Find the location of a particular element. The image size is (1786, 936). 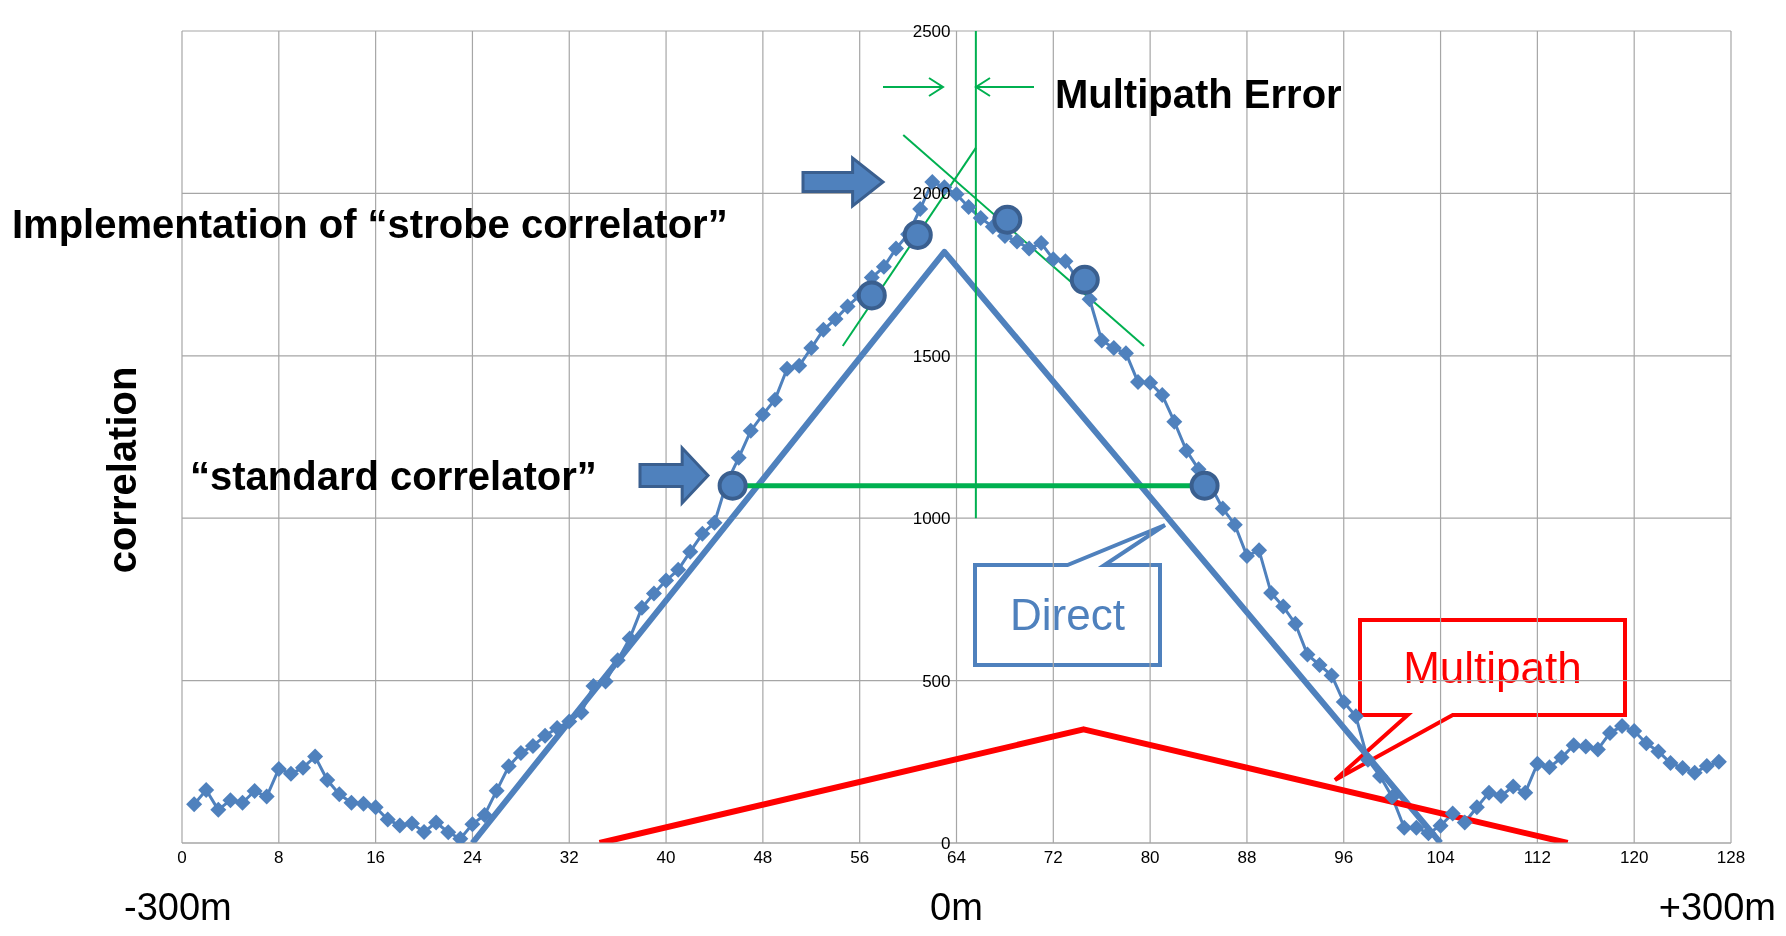

annotation: “standard correlator” is located at coordinates (393, 476).